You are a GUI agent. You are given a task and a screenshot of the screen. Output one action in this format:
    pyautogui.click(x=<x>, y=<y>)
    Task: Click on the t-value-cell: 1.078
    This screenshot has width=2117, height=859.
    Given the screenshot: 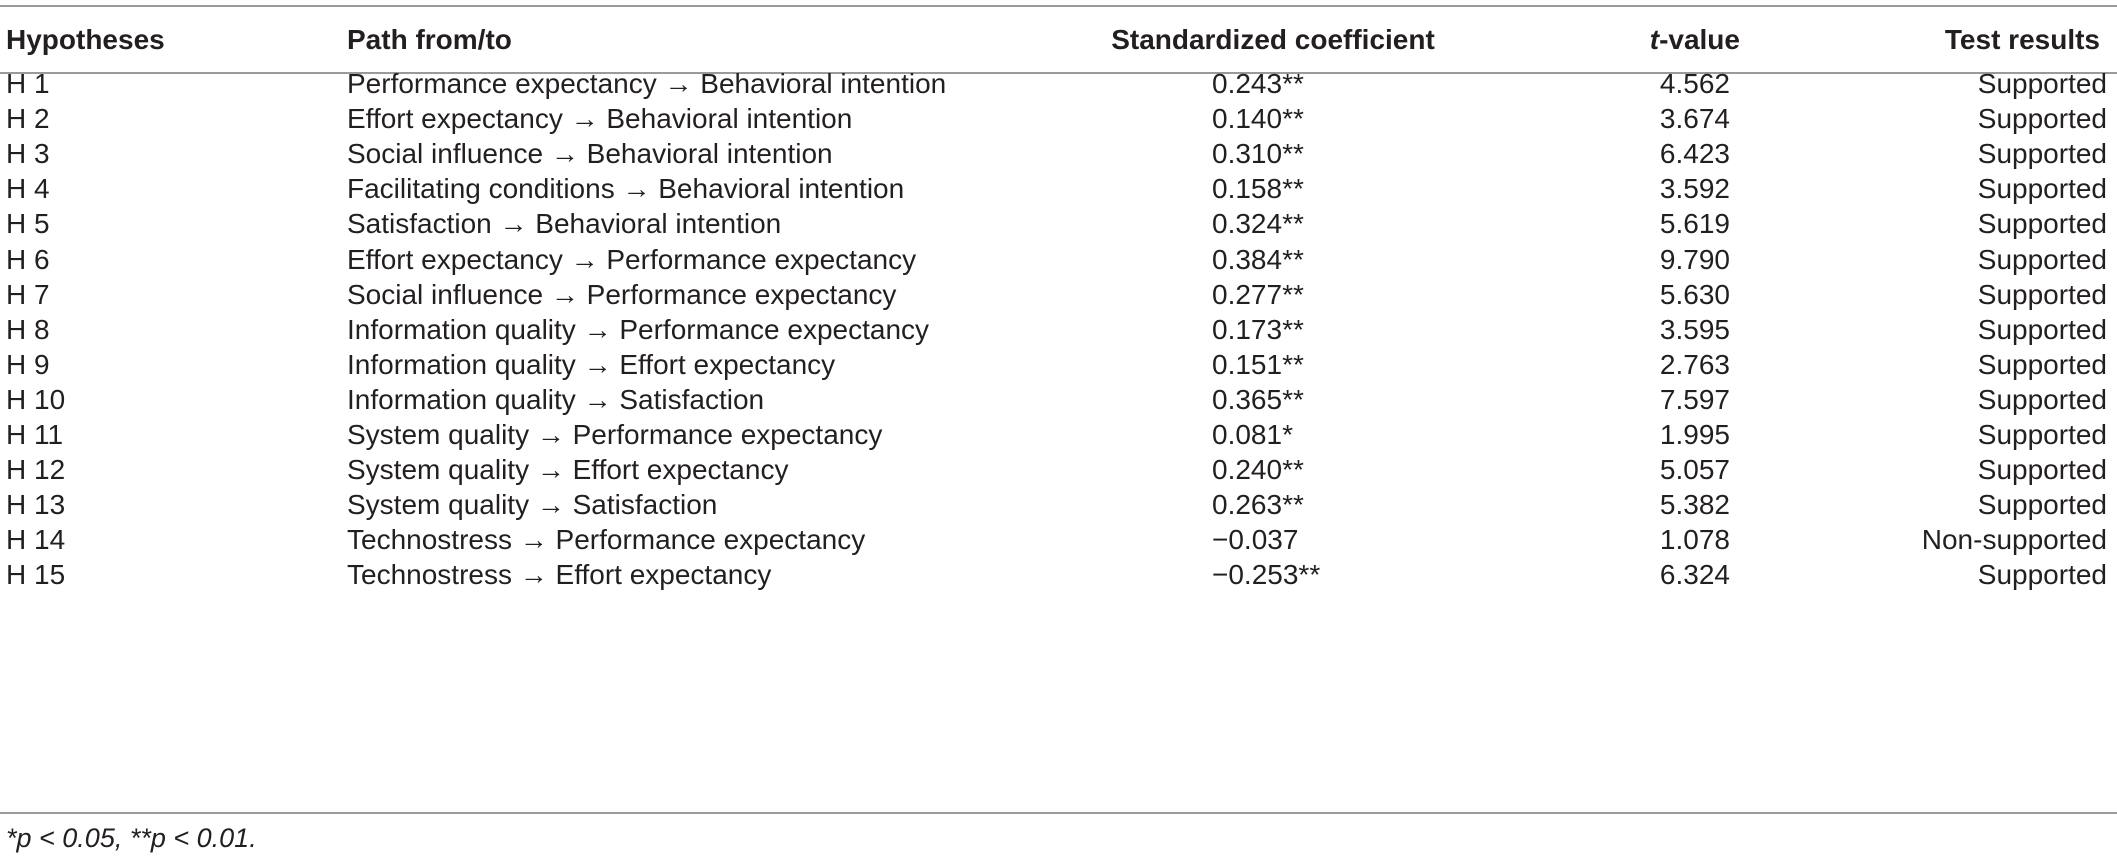 What is the action you would take?
    pyautogui.click(x=1694, y=540)
    